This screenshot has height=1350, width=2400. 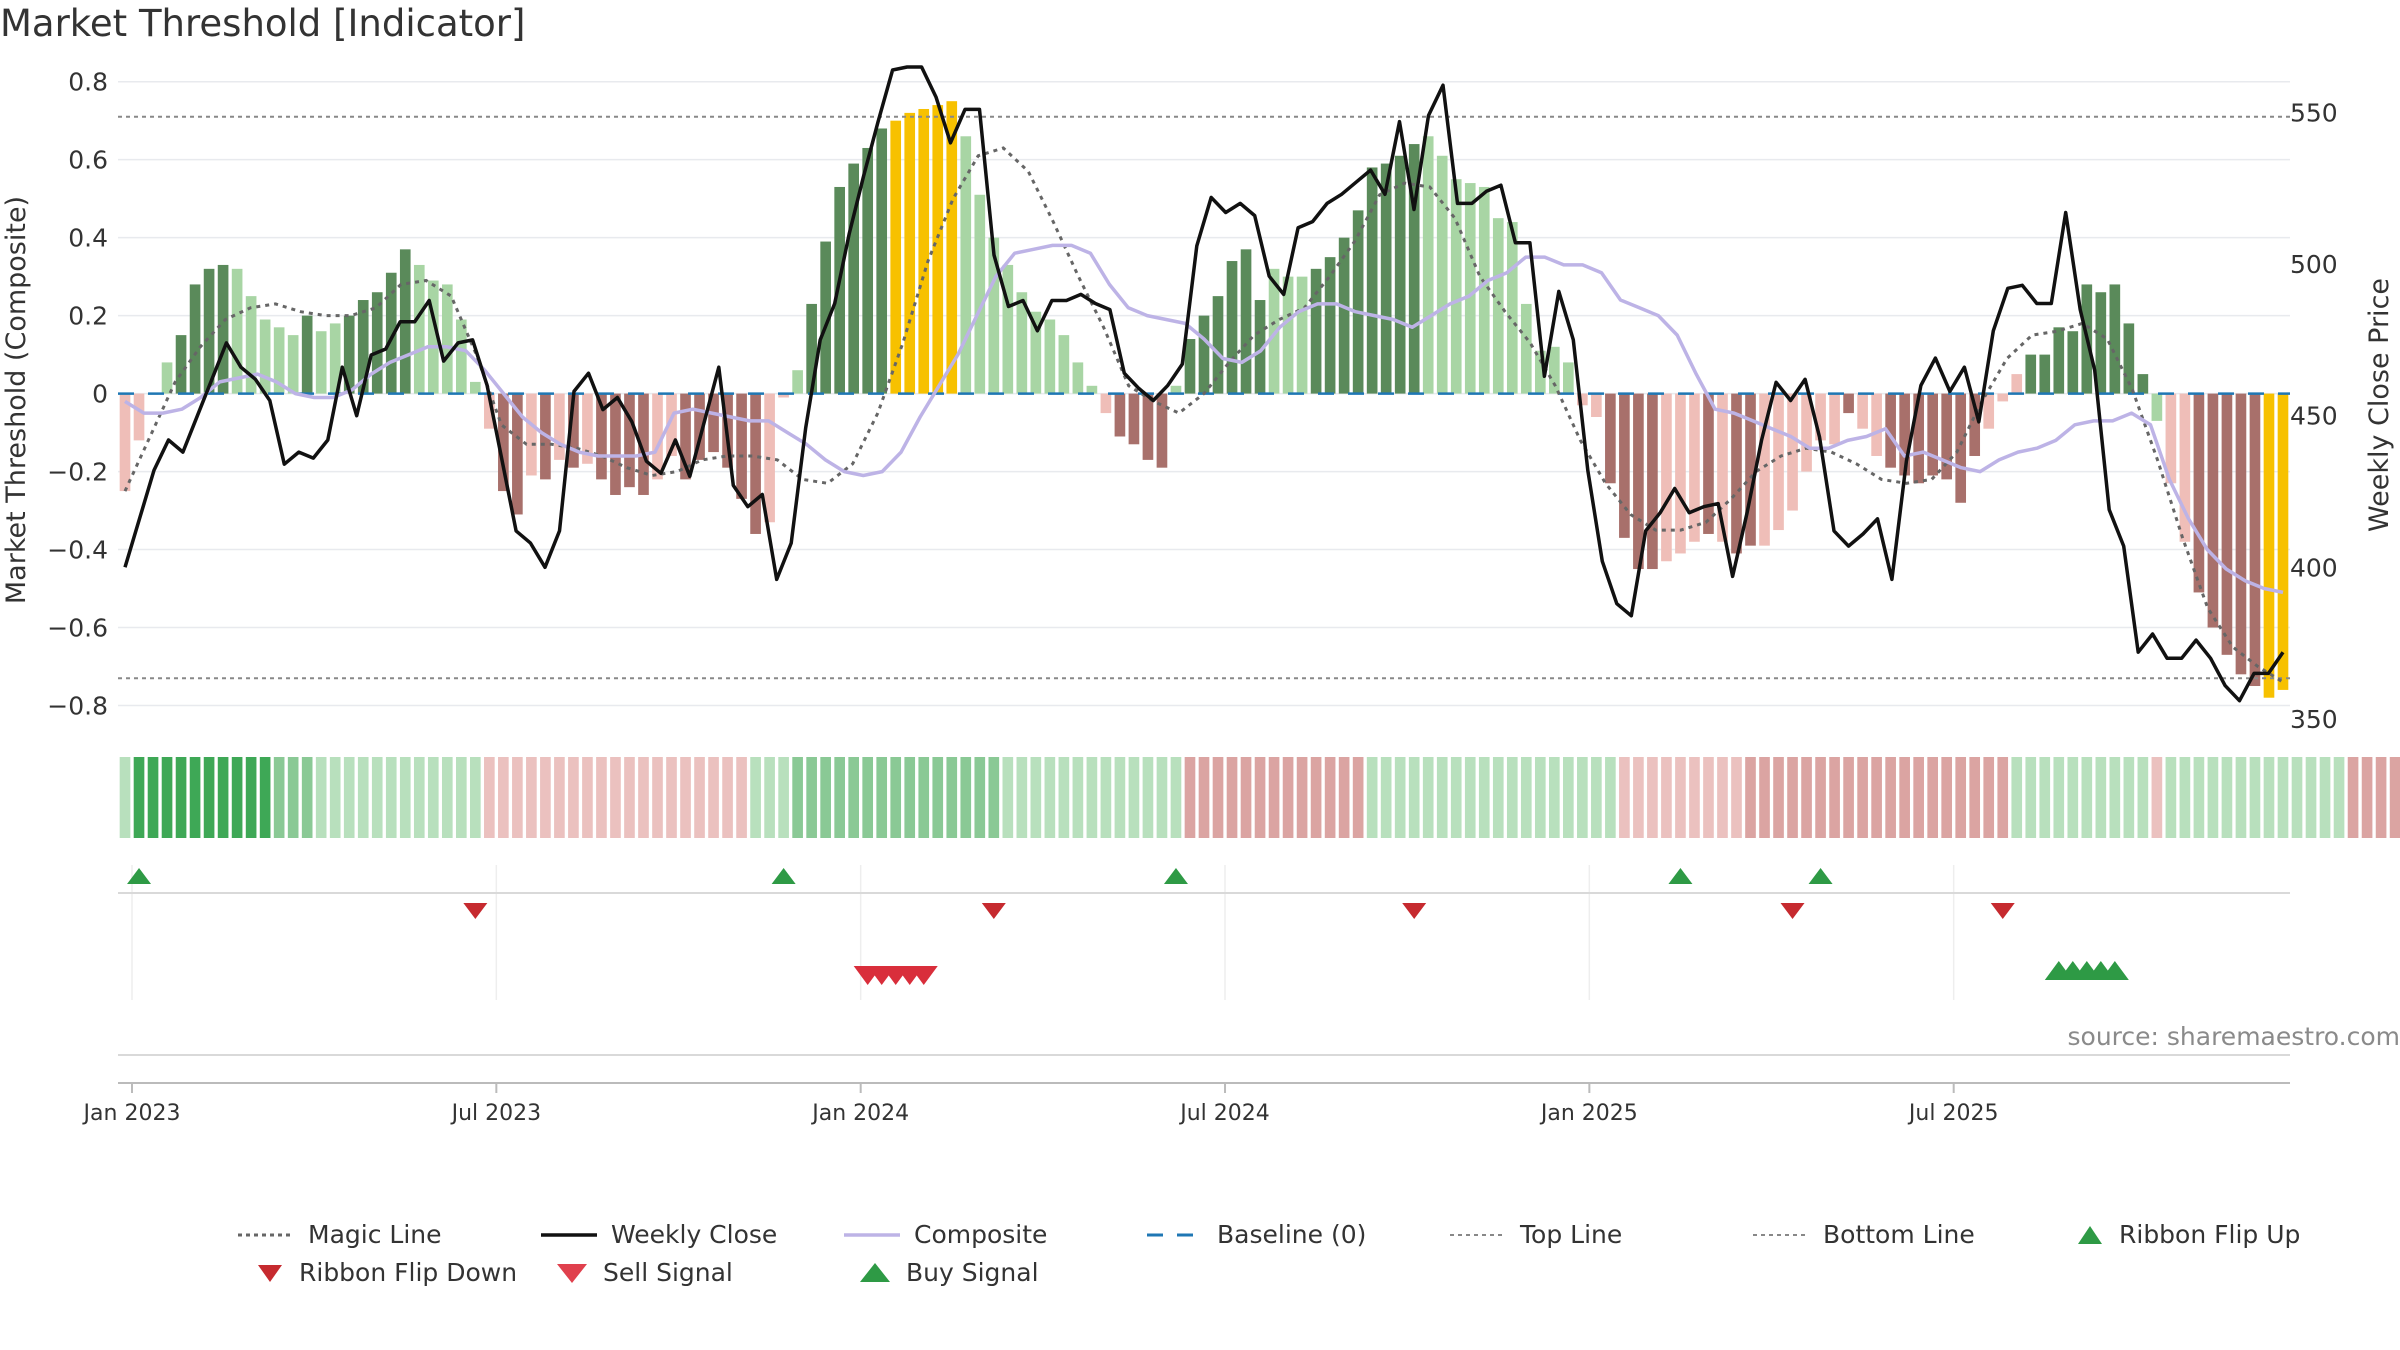 What do you see at coordinates (88, 160) in the screenshot?
I see `y-tick-label: 0.6` at bounding box center [88, 160].